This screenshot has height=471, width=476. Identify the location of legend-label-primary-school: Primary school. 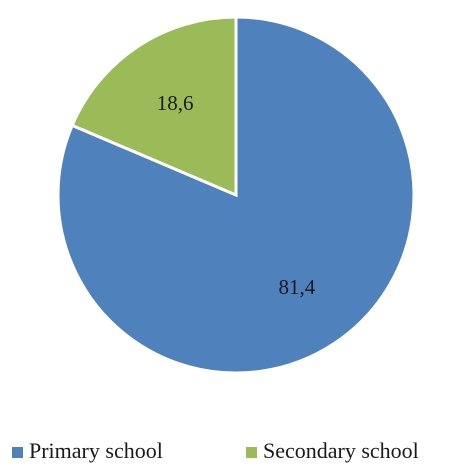
(96, 450).